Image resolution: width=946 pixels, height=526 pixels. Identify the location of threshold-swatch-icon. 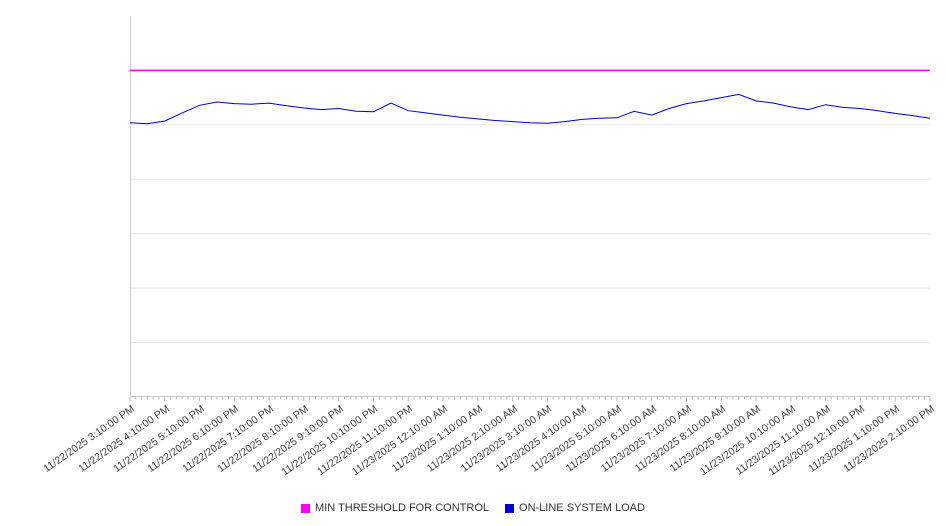
(306, 508).